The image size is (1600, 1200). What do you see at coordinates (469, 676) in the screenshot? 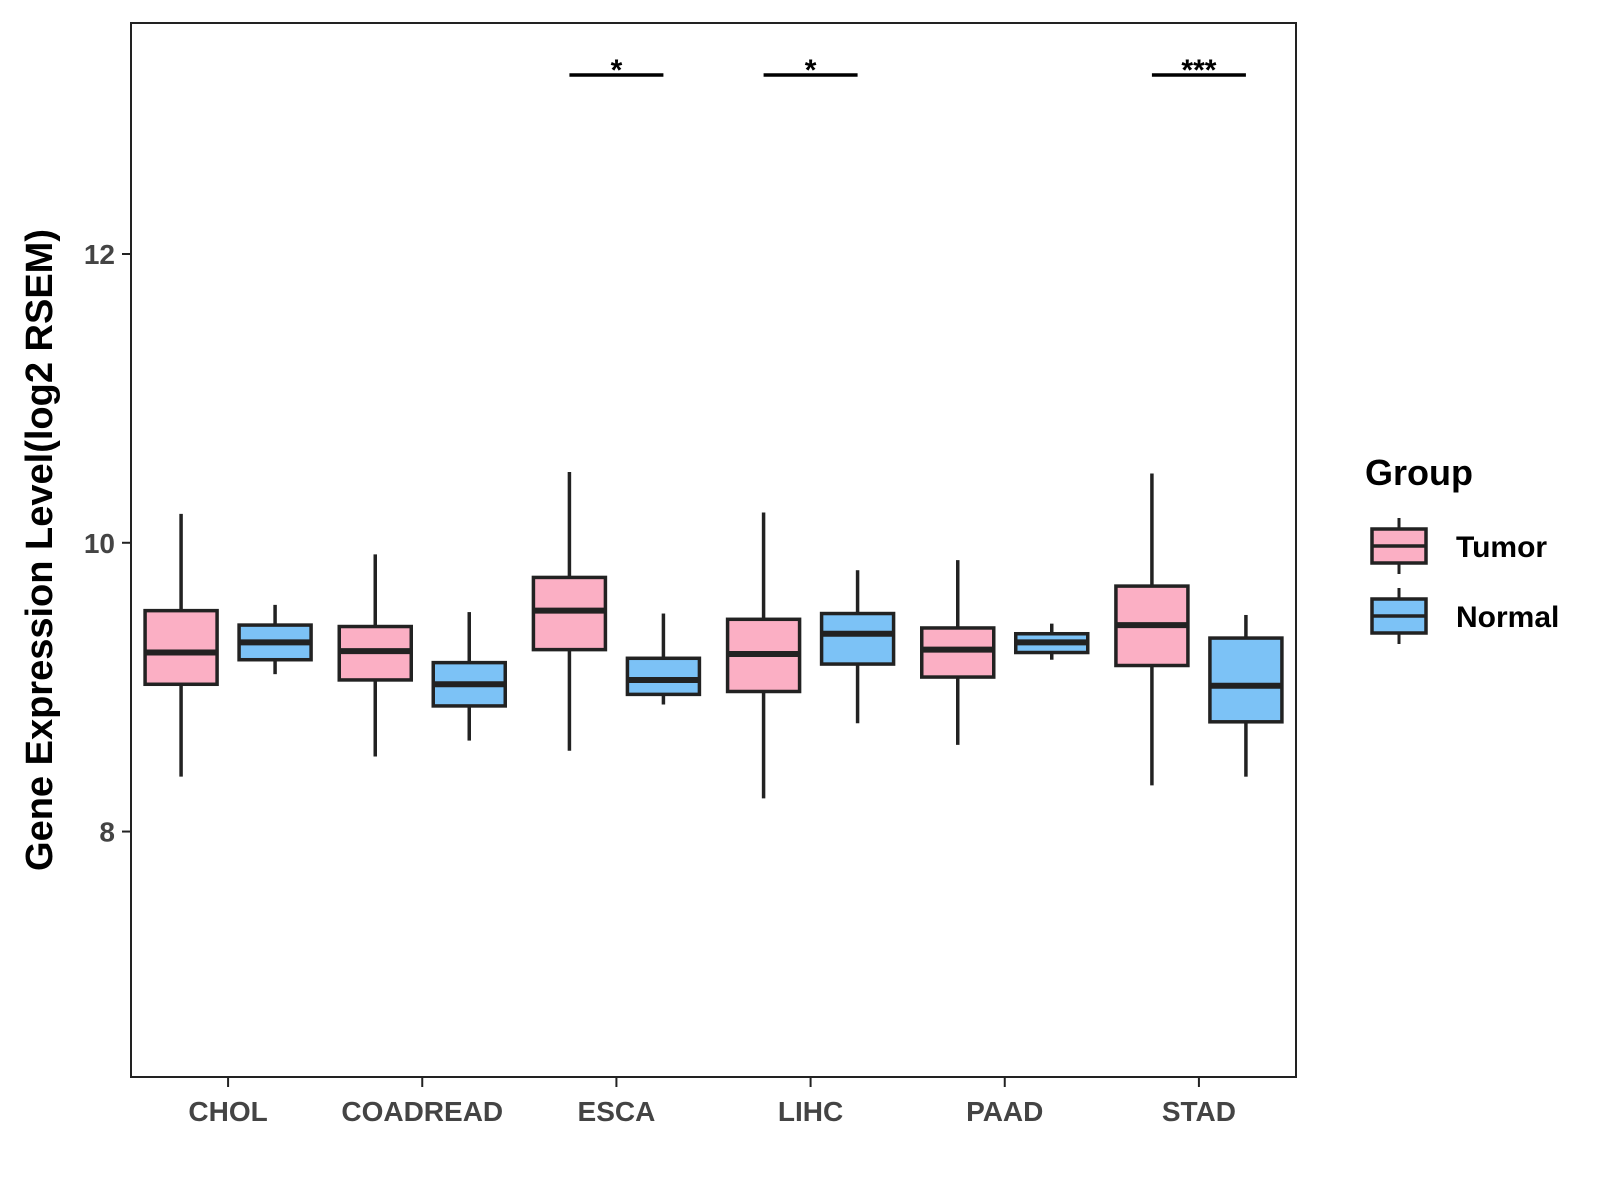
I see `box-normal-coadread` at bounding box center [469, 676].